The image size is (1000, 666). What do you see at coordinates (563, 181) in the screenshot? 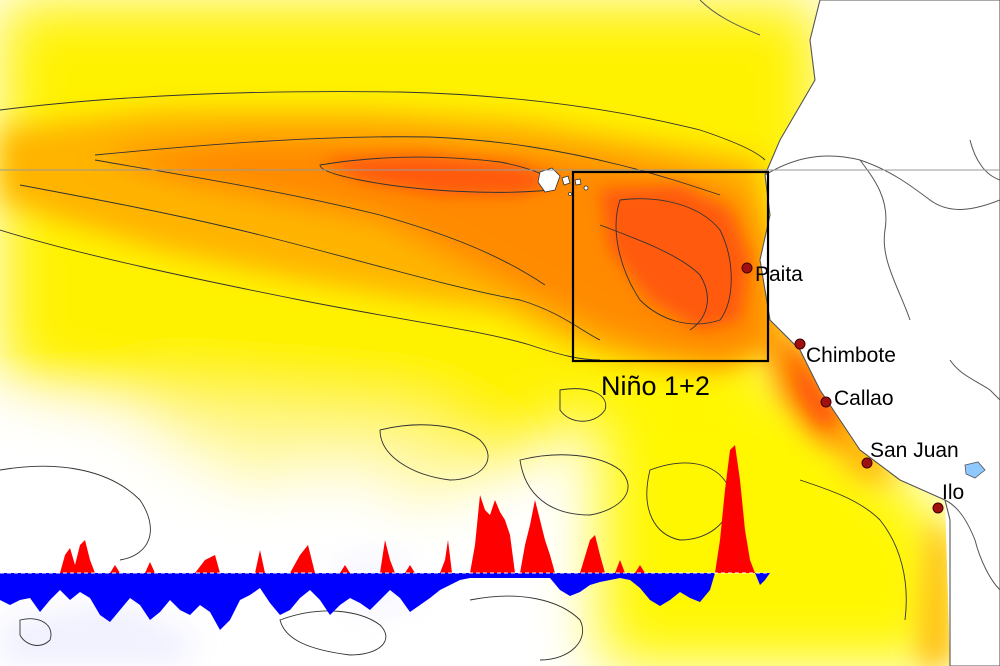
I see `galapagos-islands` at bounding box center [563, 181].